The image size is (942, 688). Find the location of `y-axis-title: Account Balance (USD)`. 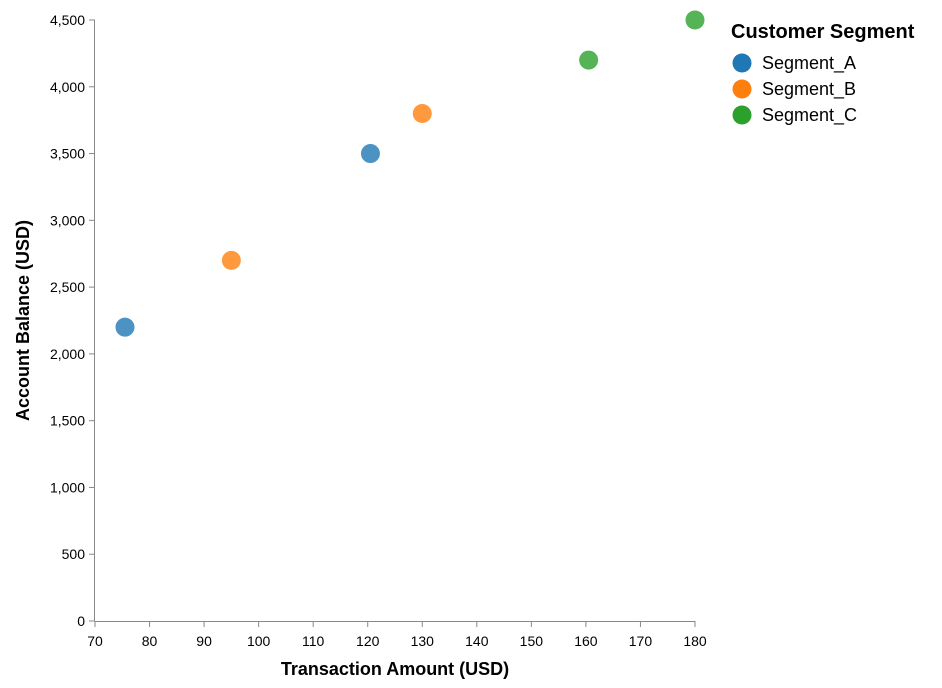

y-axis-title: Account Balance (USD) is located at coordinates (23, 320).